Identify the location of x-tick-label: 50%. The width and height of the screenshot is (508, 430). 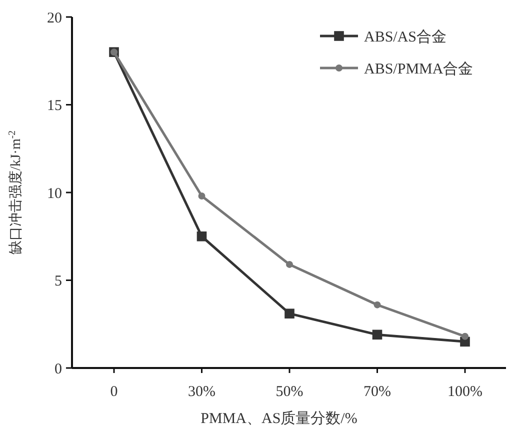
(290, 392).